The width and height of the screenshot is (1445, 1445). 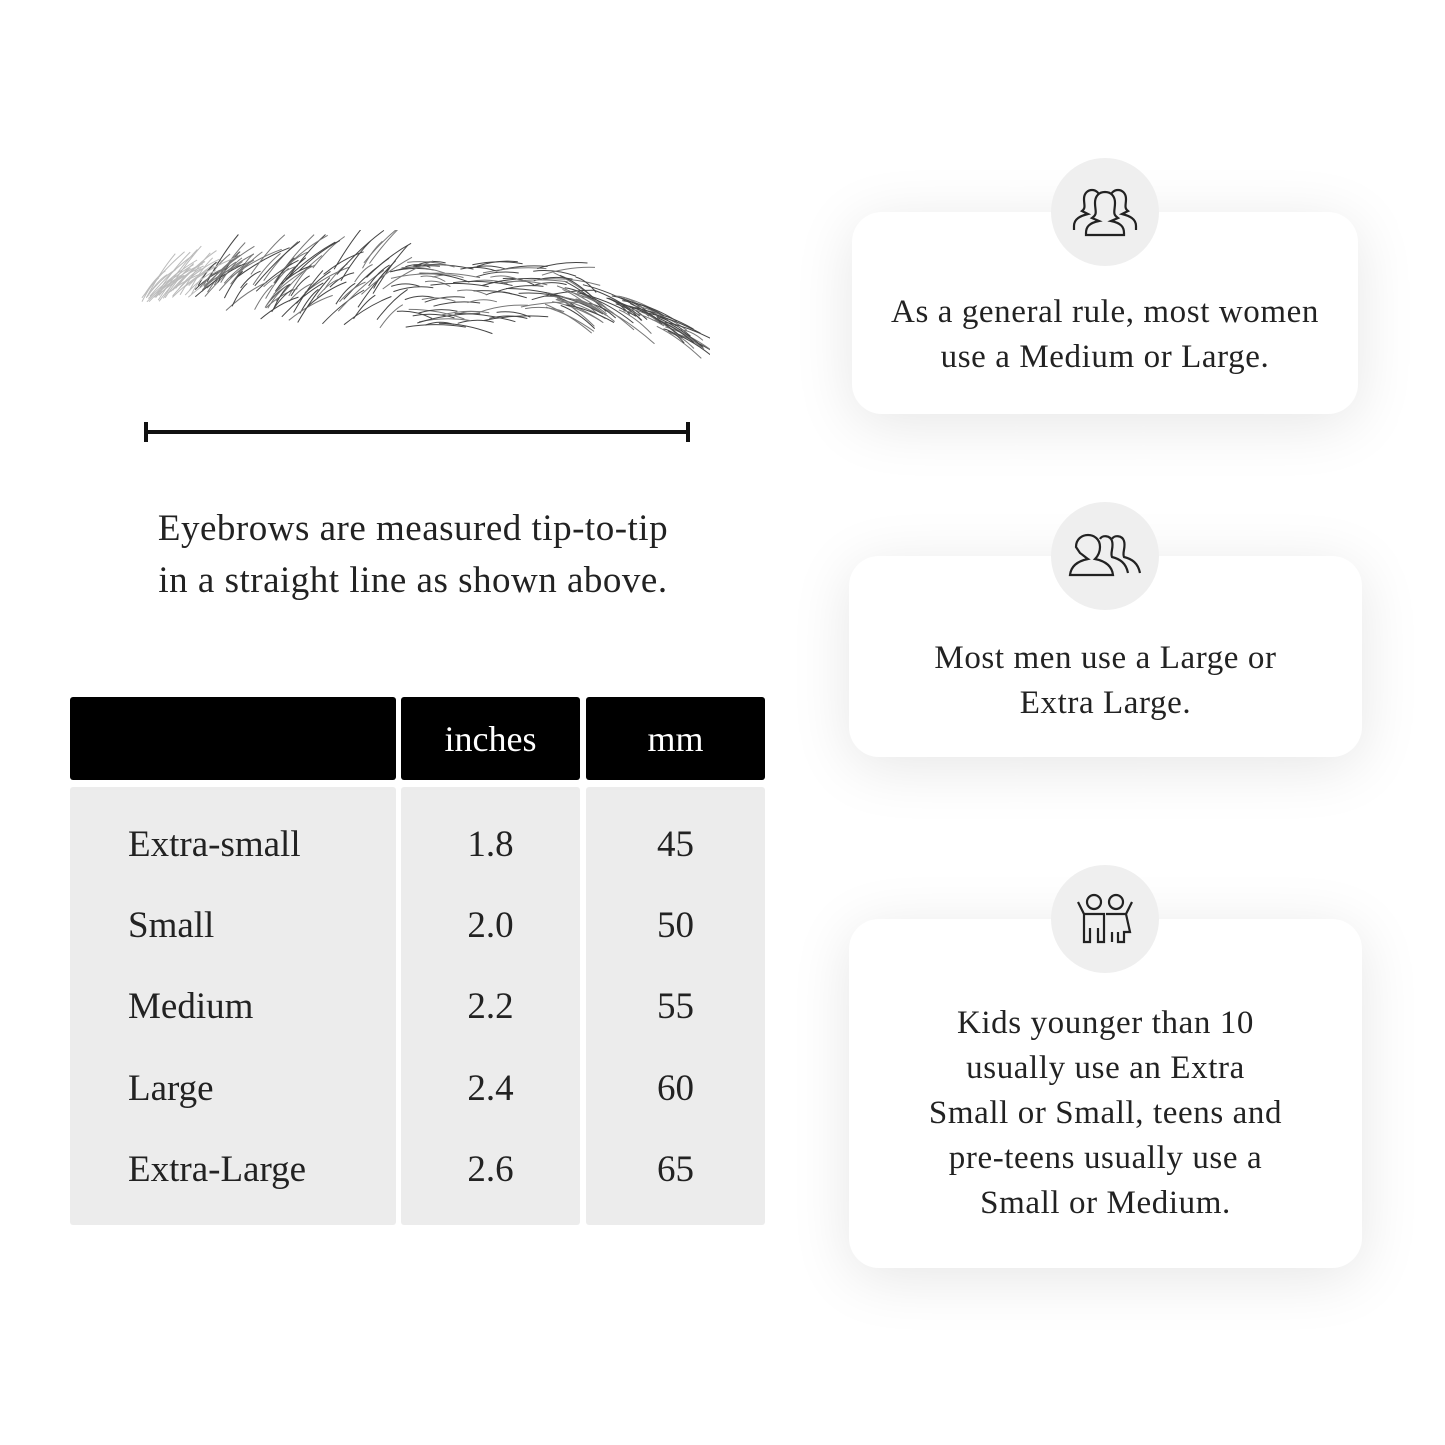 I want to click on table-cell-inches: 2.2, so click(x=490, y=1006).